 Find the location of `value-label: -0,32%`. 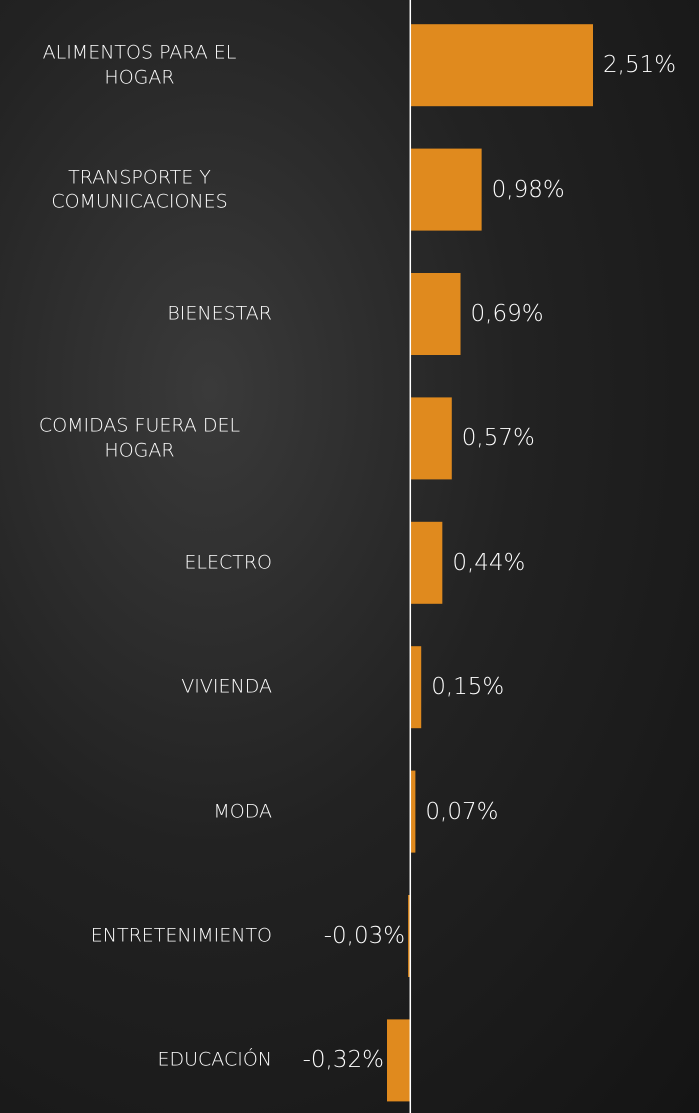

value-label: -0,32% is located at coordinates (343, 1060).